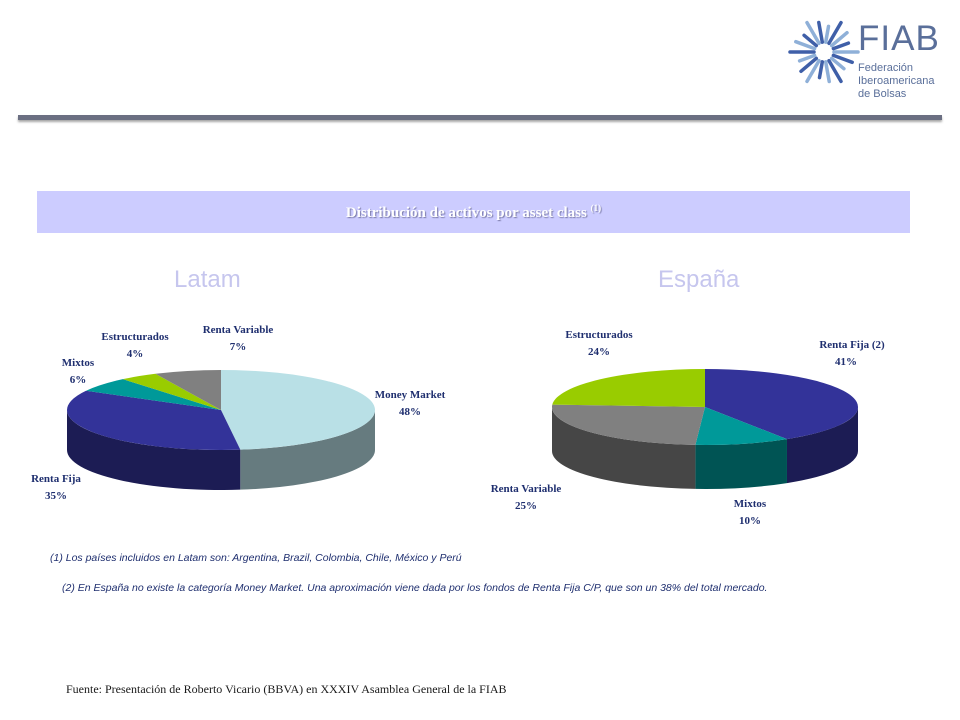  Describe the element at coordinates (56, 479) in the screenshot. I see `slice-name-label: Renta Fija` at that location.